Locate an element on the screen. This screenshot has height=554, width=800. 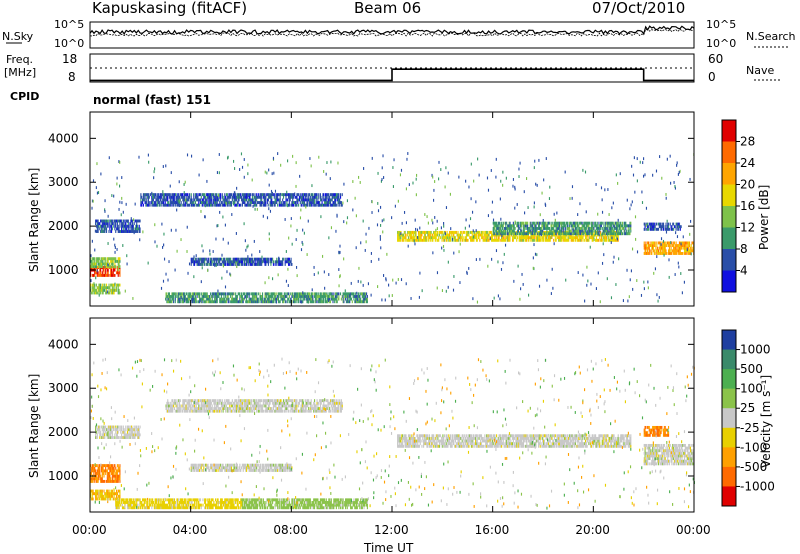
freq-label-1: Freq. is located at coordinates (19, 59).